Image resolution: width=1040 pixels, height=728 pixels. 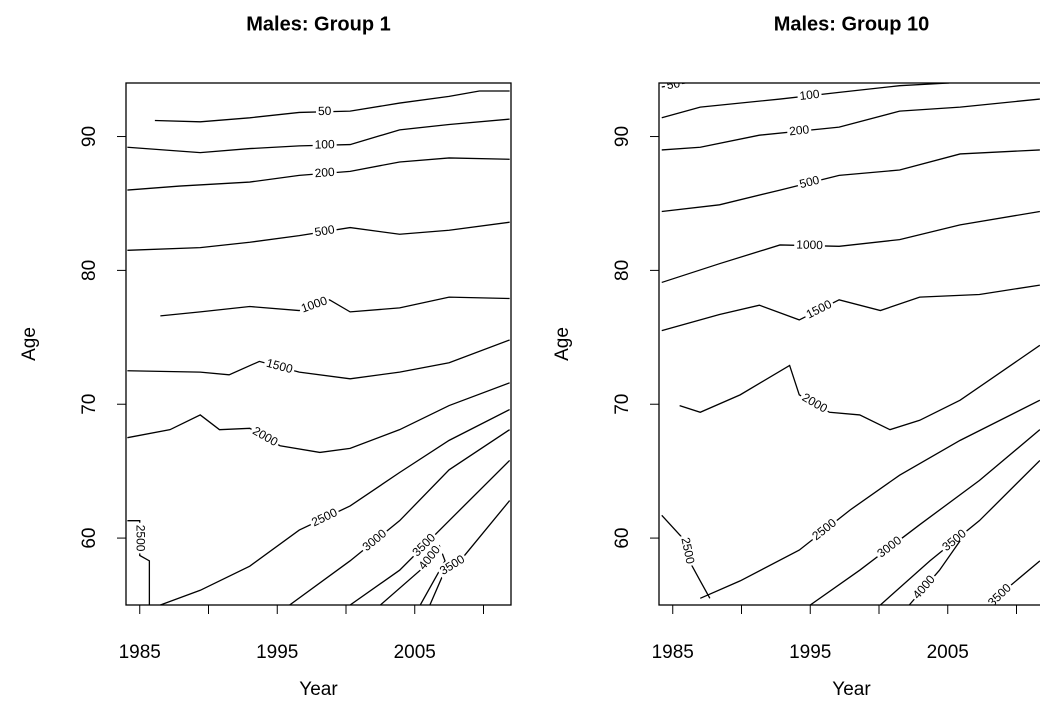 I want to click on contour-label: 1500, so click(x=280, y=366).